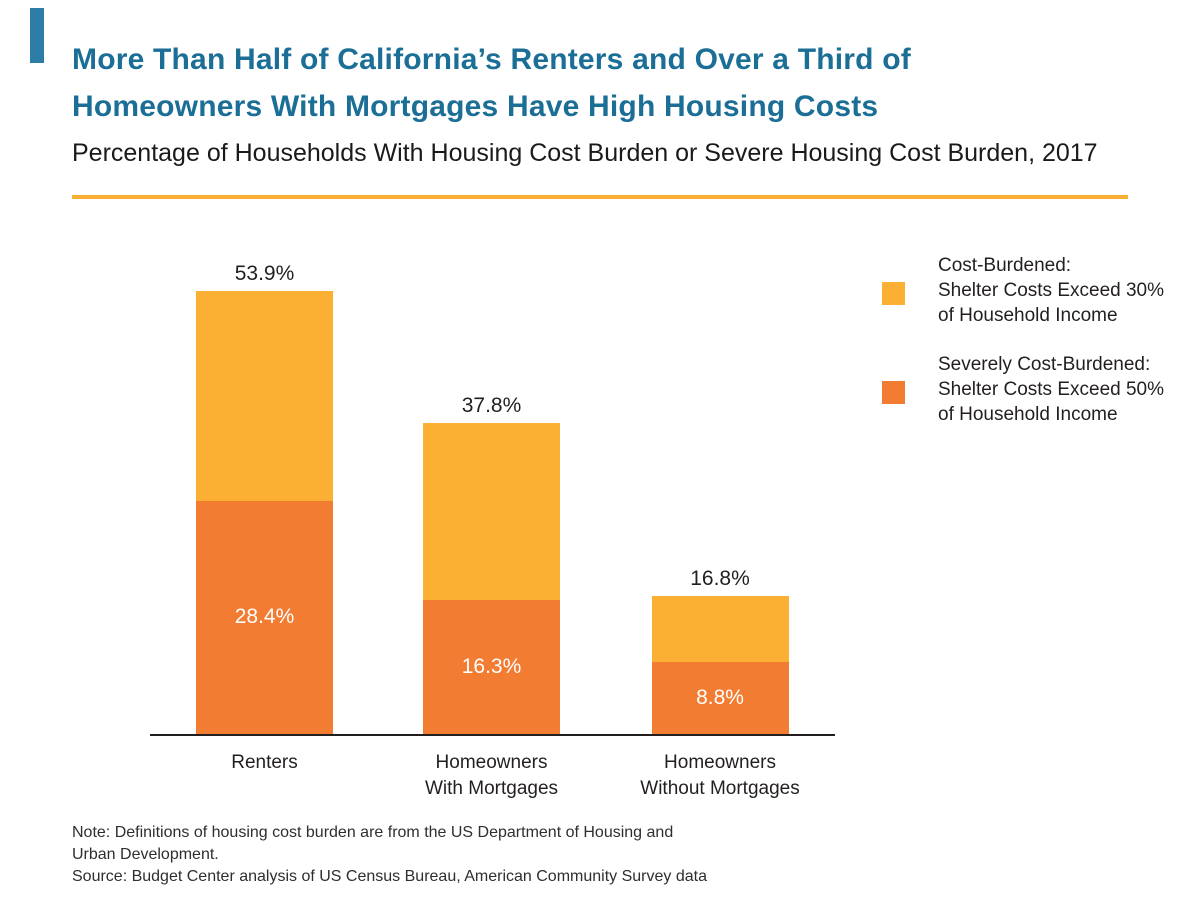  I want to click on orange-swatch-icon, so click(893, 392).